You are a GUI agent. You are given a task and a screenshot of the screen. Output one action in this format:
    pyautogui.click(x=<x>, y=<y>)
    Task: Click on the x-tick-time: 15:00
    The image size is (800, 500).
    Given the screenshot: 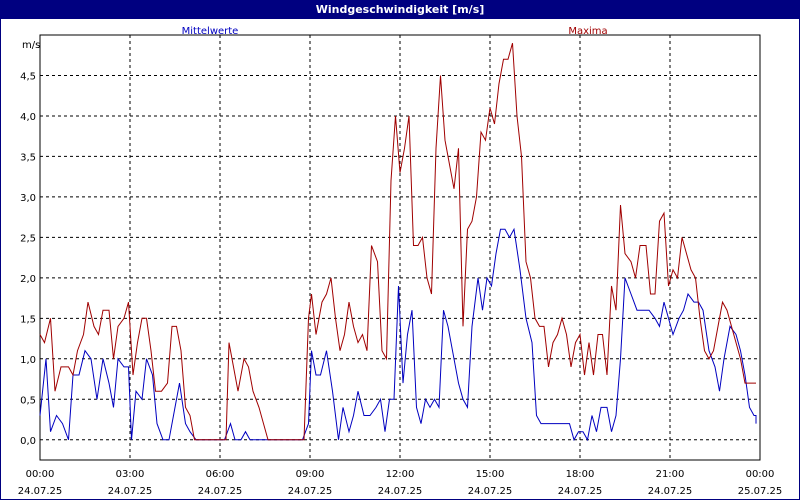 What is the action you would take?
    pyautogui.click(x=490, y=474)
    